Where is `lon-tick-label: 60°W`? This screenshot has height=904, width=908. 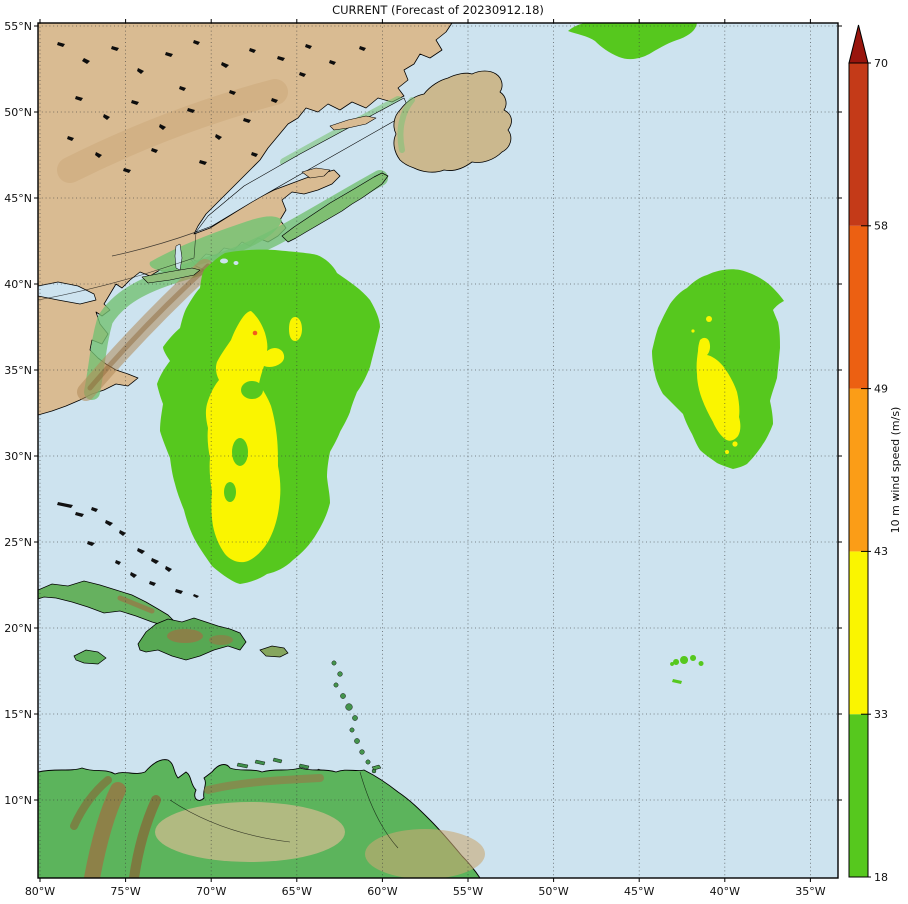 lon-tick-label: 60°W is located at coordinates (382, 891).